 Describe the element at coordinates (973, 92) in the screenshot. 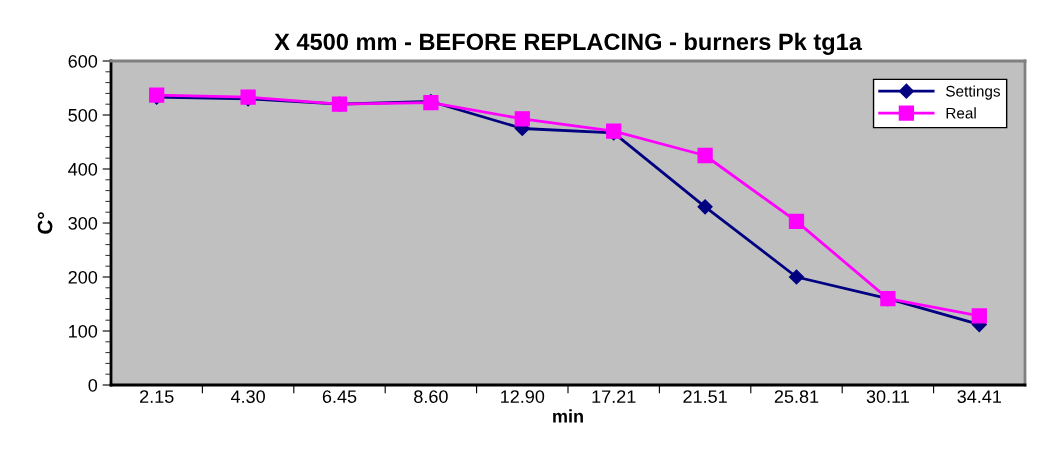

I see `legend-label: Settings` at that location.